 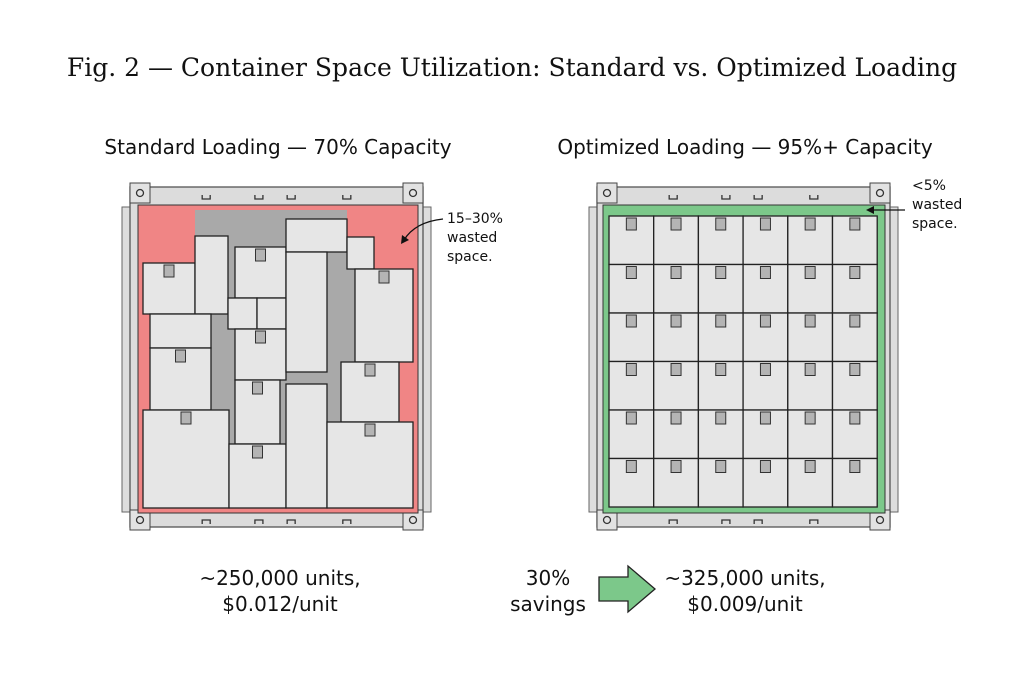 I want to click on optimized-annotation: <5% wasted space., so click(x=914, y=205).